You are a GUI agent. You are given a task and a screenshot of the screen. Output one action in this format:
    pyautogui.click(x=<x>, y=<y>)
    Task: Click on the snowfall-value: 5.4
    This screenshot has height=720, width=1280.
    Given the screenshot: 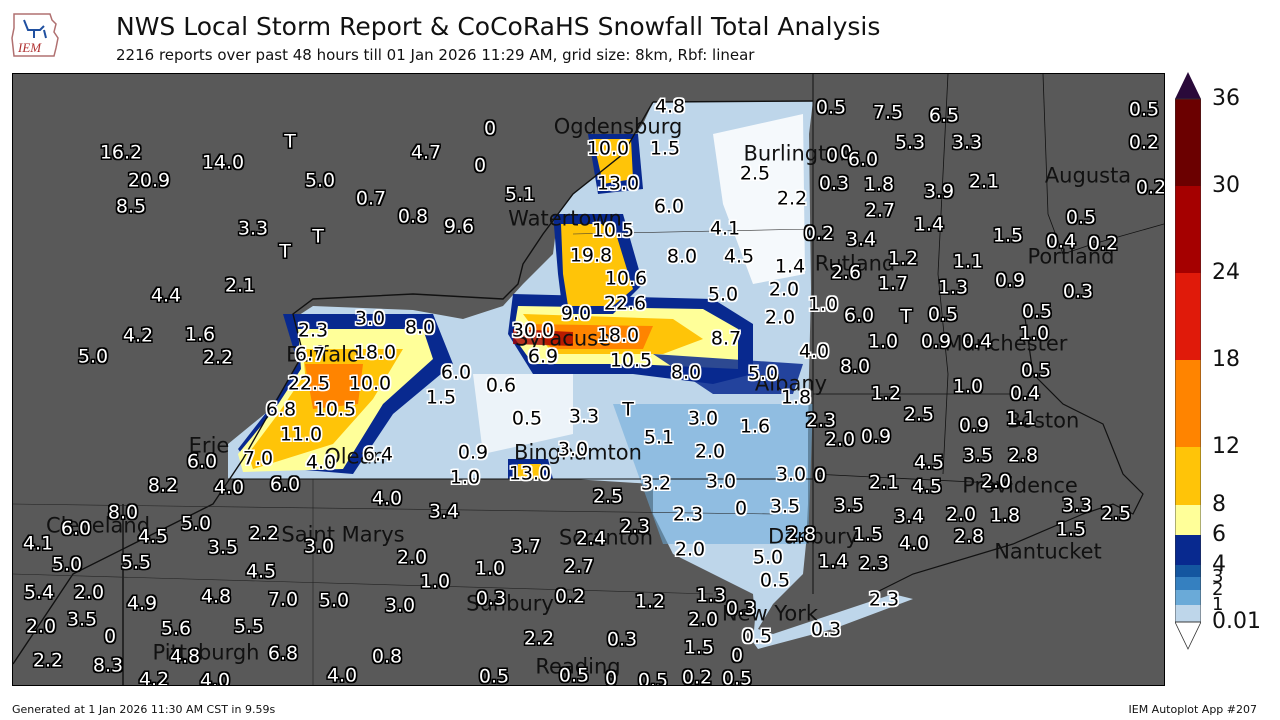 What is the action you would take?
    pyautogui.click(x=39, y=592)
    